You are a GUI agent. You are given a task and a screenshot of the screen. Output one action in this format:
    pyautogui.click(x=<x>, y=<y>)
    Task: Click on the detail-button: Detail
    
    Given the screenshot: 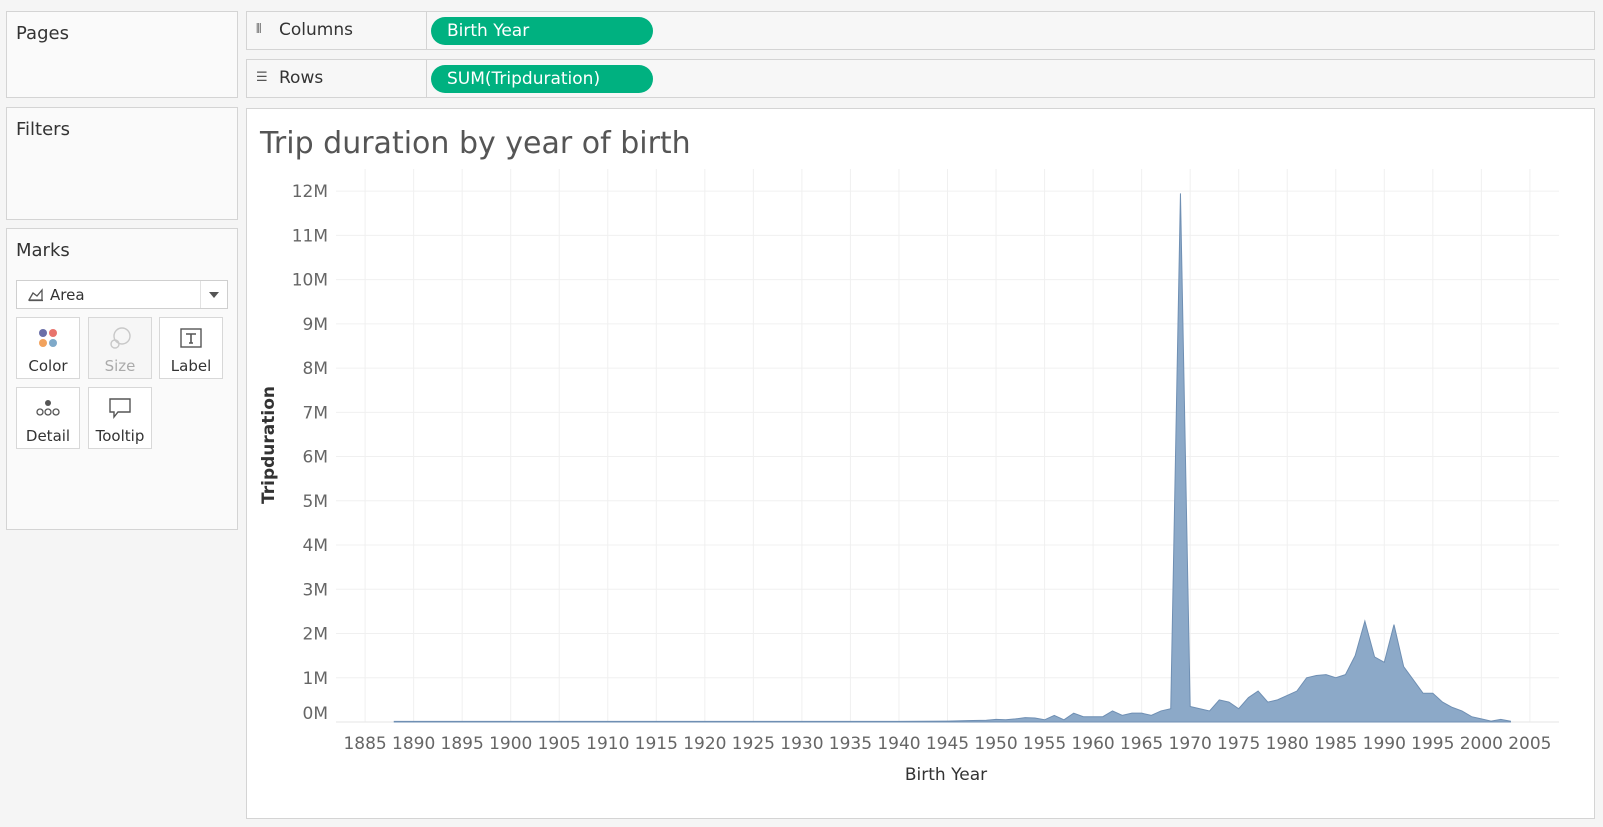 What is the action you would take?
    pyautogui.click(x=48, y=418)
    